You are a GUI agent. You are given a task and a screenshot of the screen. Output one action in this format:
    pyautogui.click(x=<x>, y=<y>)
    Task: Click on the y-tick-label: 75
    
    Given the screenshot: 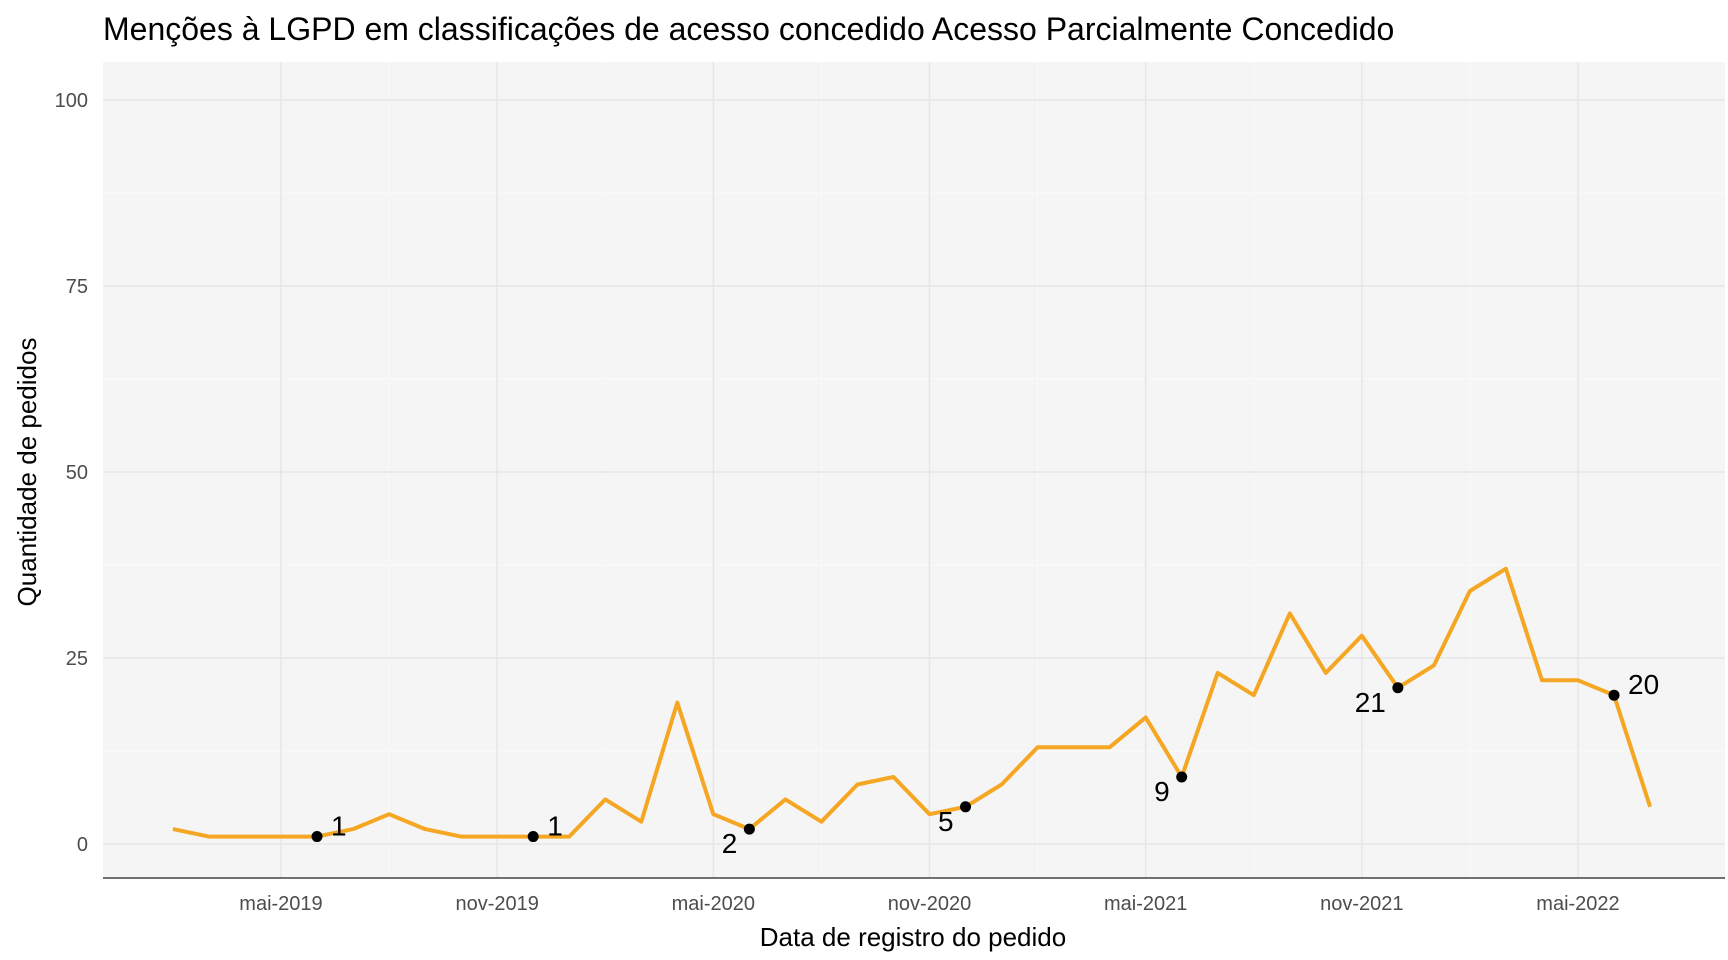 What is the action you would take?
    pyautogui.click(x=77, y=287)
    